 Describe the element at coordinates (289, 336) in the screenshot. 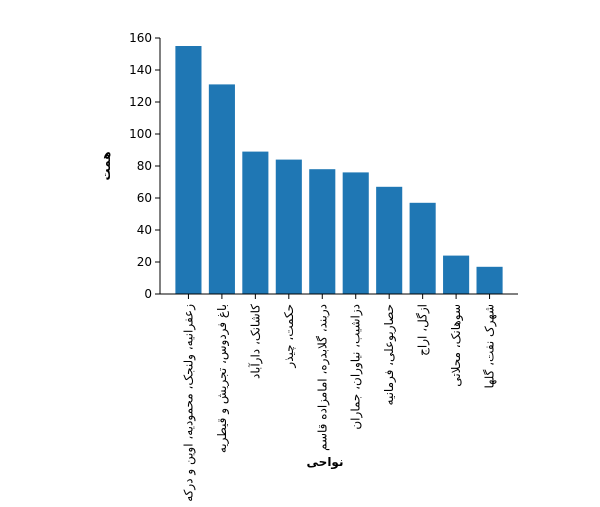

I see `x-tick-label: حکمت، چیذر` at that location.